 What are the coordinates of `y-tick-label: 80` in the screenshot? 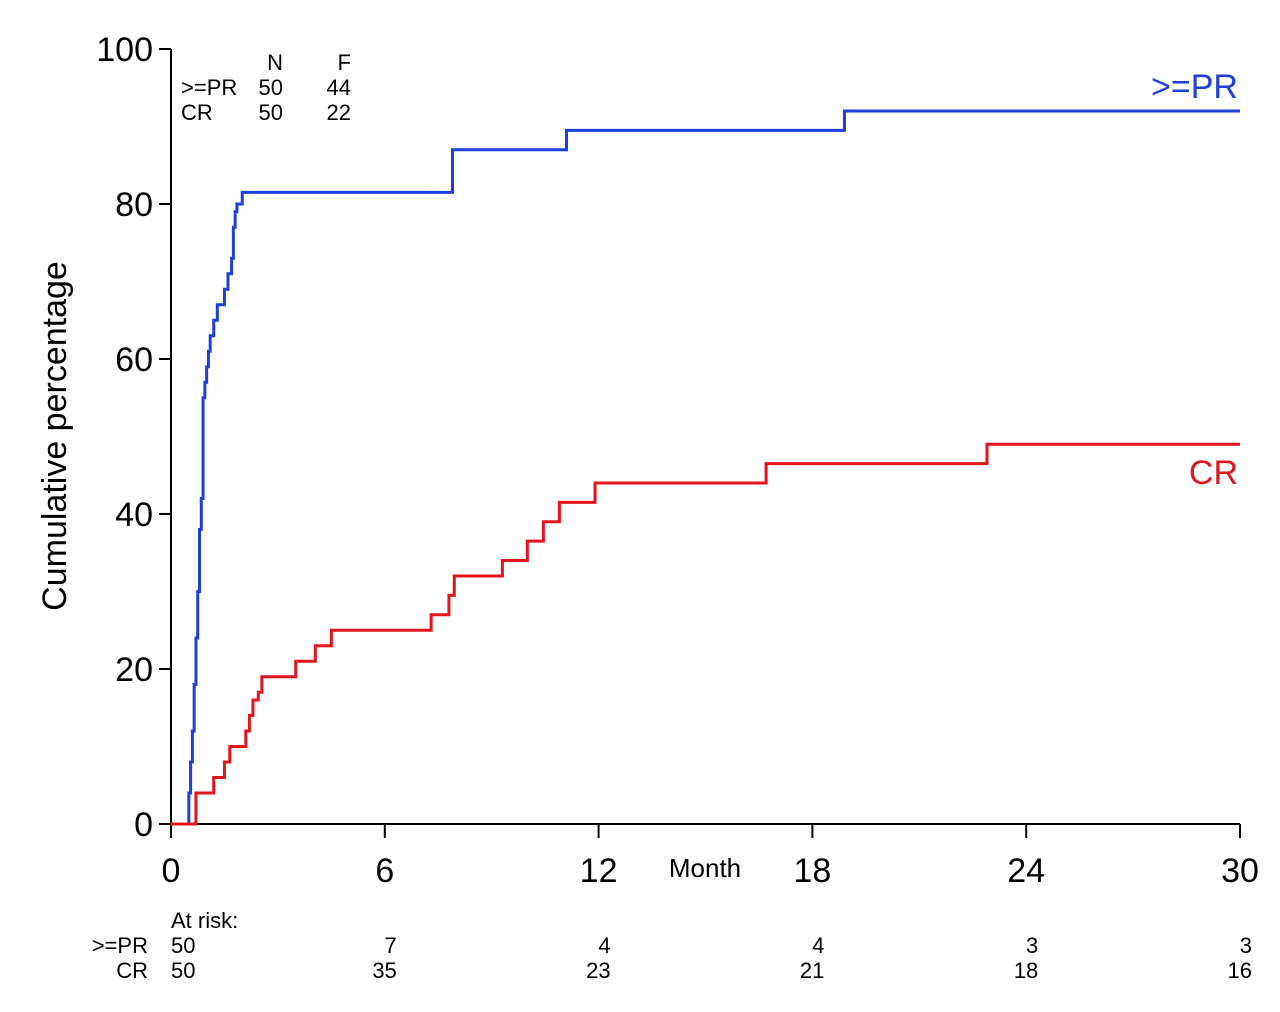 It's located at (134, 205).